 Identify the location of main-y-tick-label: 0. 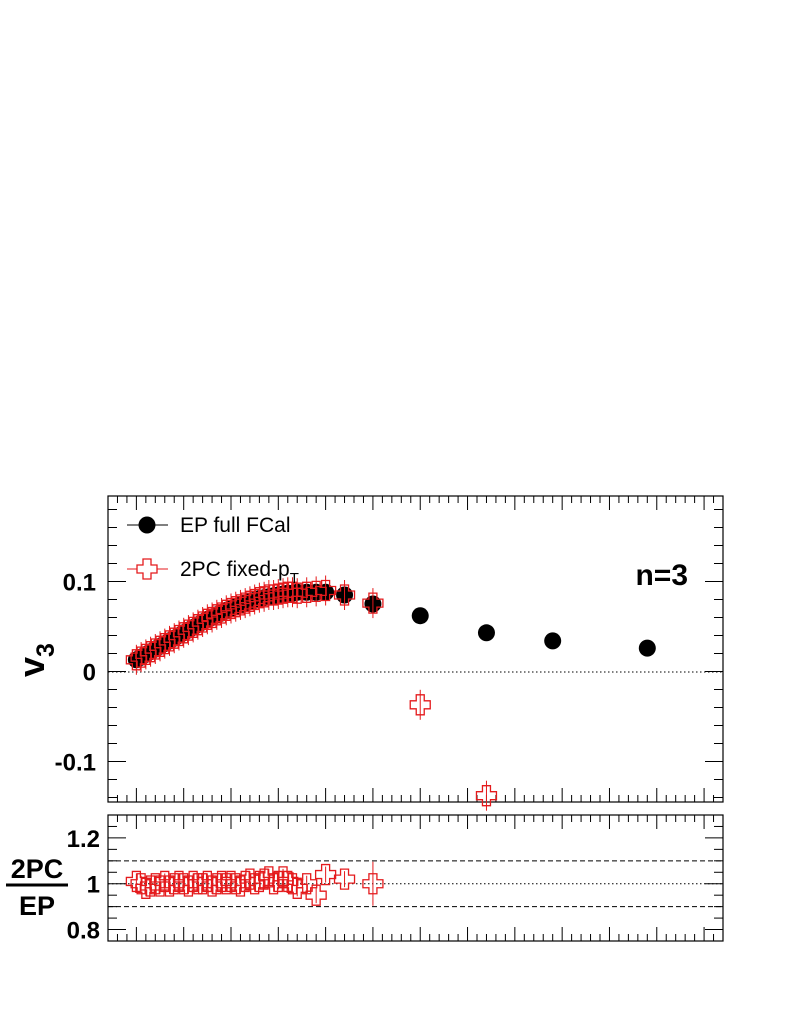
(89, 673).